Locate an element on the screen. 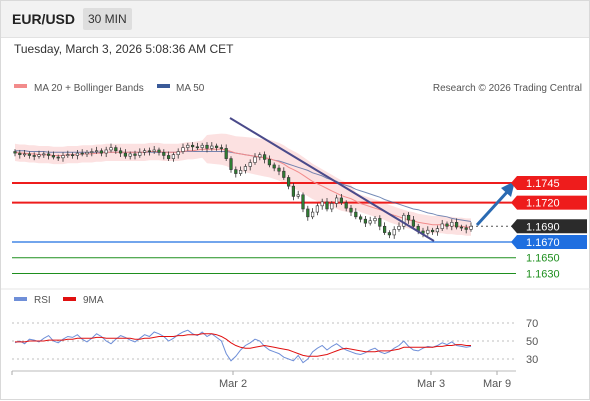 Image resolution: width=590 pixels, height=401 pixels. rsi-legend-label: RSI is located at coordinates (42, 300).